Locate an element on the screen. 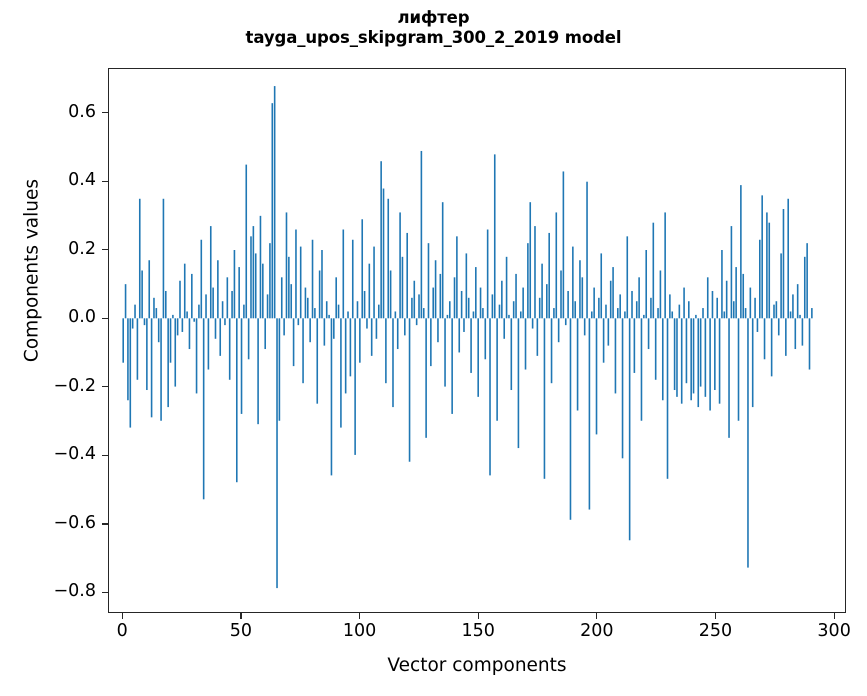 This screenshot has width=867, height=696. y-tick-label: −0.4 is located at coordinates (75, 454).